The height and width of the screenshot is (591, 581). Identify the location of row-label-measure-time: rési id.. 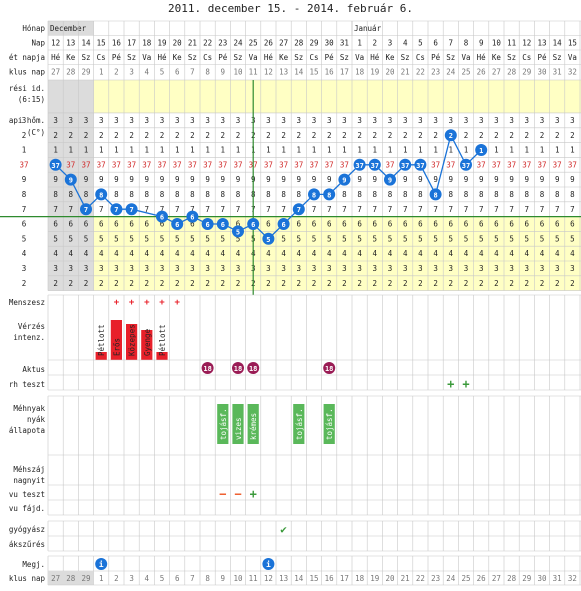
(27, 88).